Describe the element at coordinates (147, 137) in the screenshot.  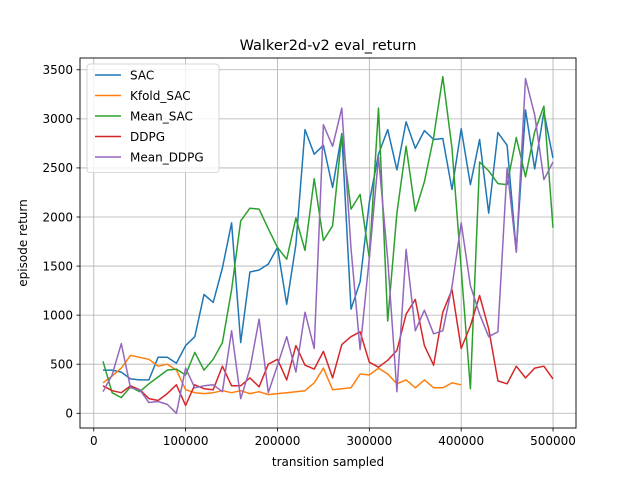
I see `legend-label: DDPG` at that location.